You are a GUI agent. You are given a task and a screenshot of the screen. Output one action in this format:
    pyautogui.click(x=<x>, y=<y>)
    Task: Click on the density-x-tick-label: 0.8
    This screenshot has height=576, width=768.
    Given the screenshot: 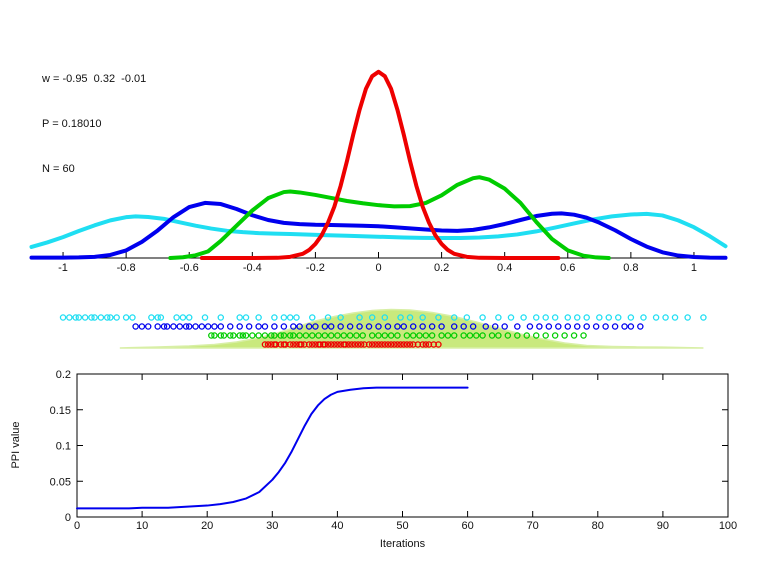 What is the action you would take?
    pyautogui.click(x=630, y=268)
    